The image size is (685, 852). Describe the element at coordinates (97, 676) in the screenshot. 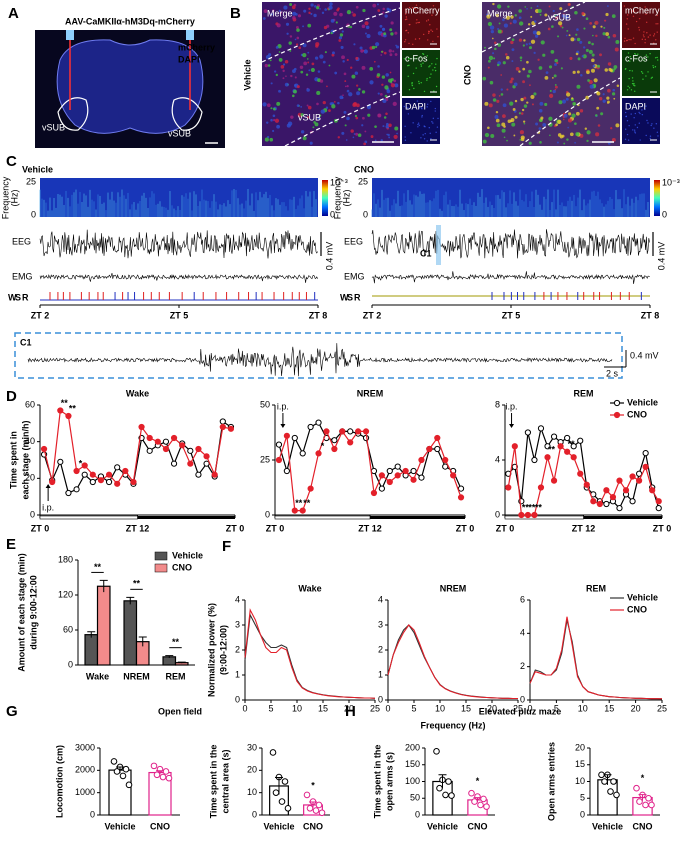

I see `x-tick-label: Wake` at that location.